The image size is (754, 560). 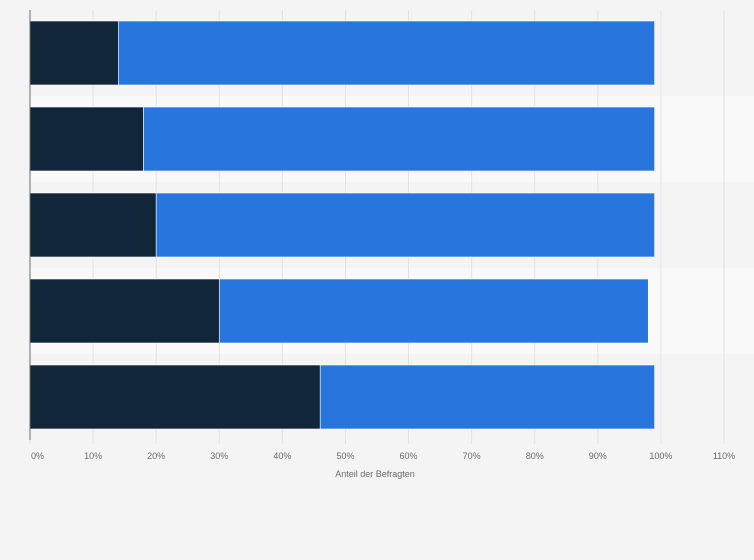 What do you see at coordinates (156, 456) in the screenshot?
I see `x-tick-label: 20%` at bounding box center [156, 456].